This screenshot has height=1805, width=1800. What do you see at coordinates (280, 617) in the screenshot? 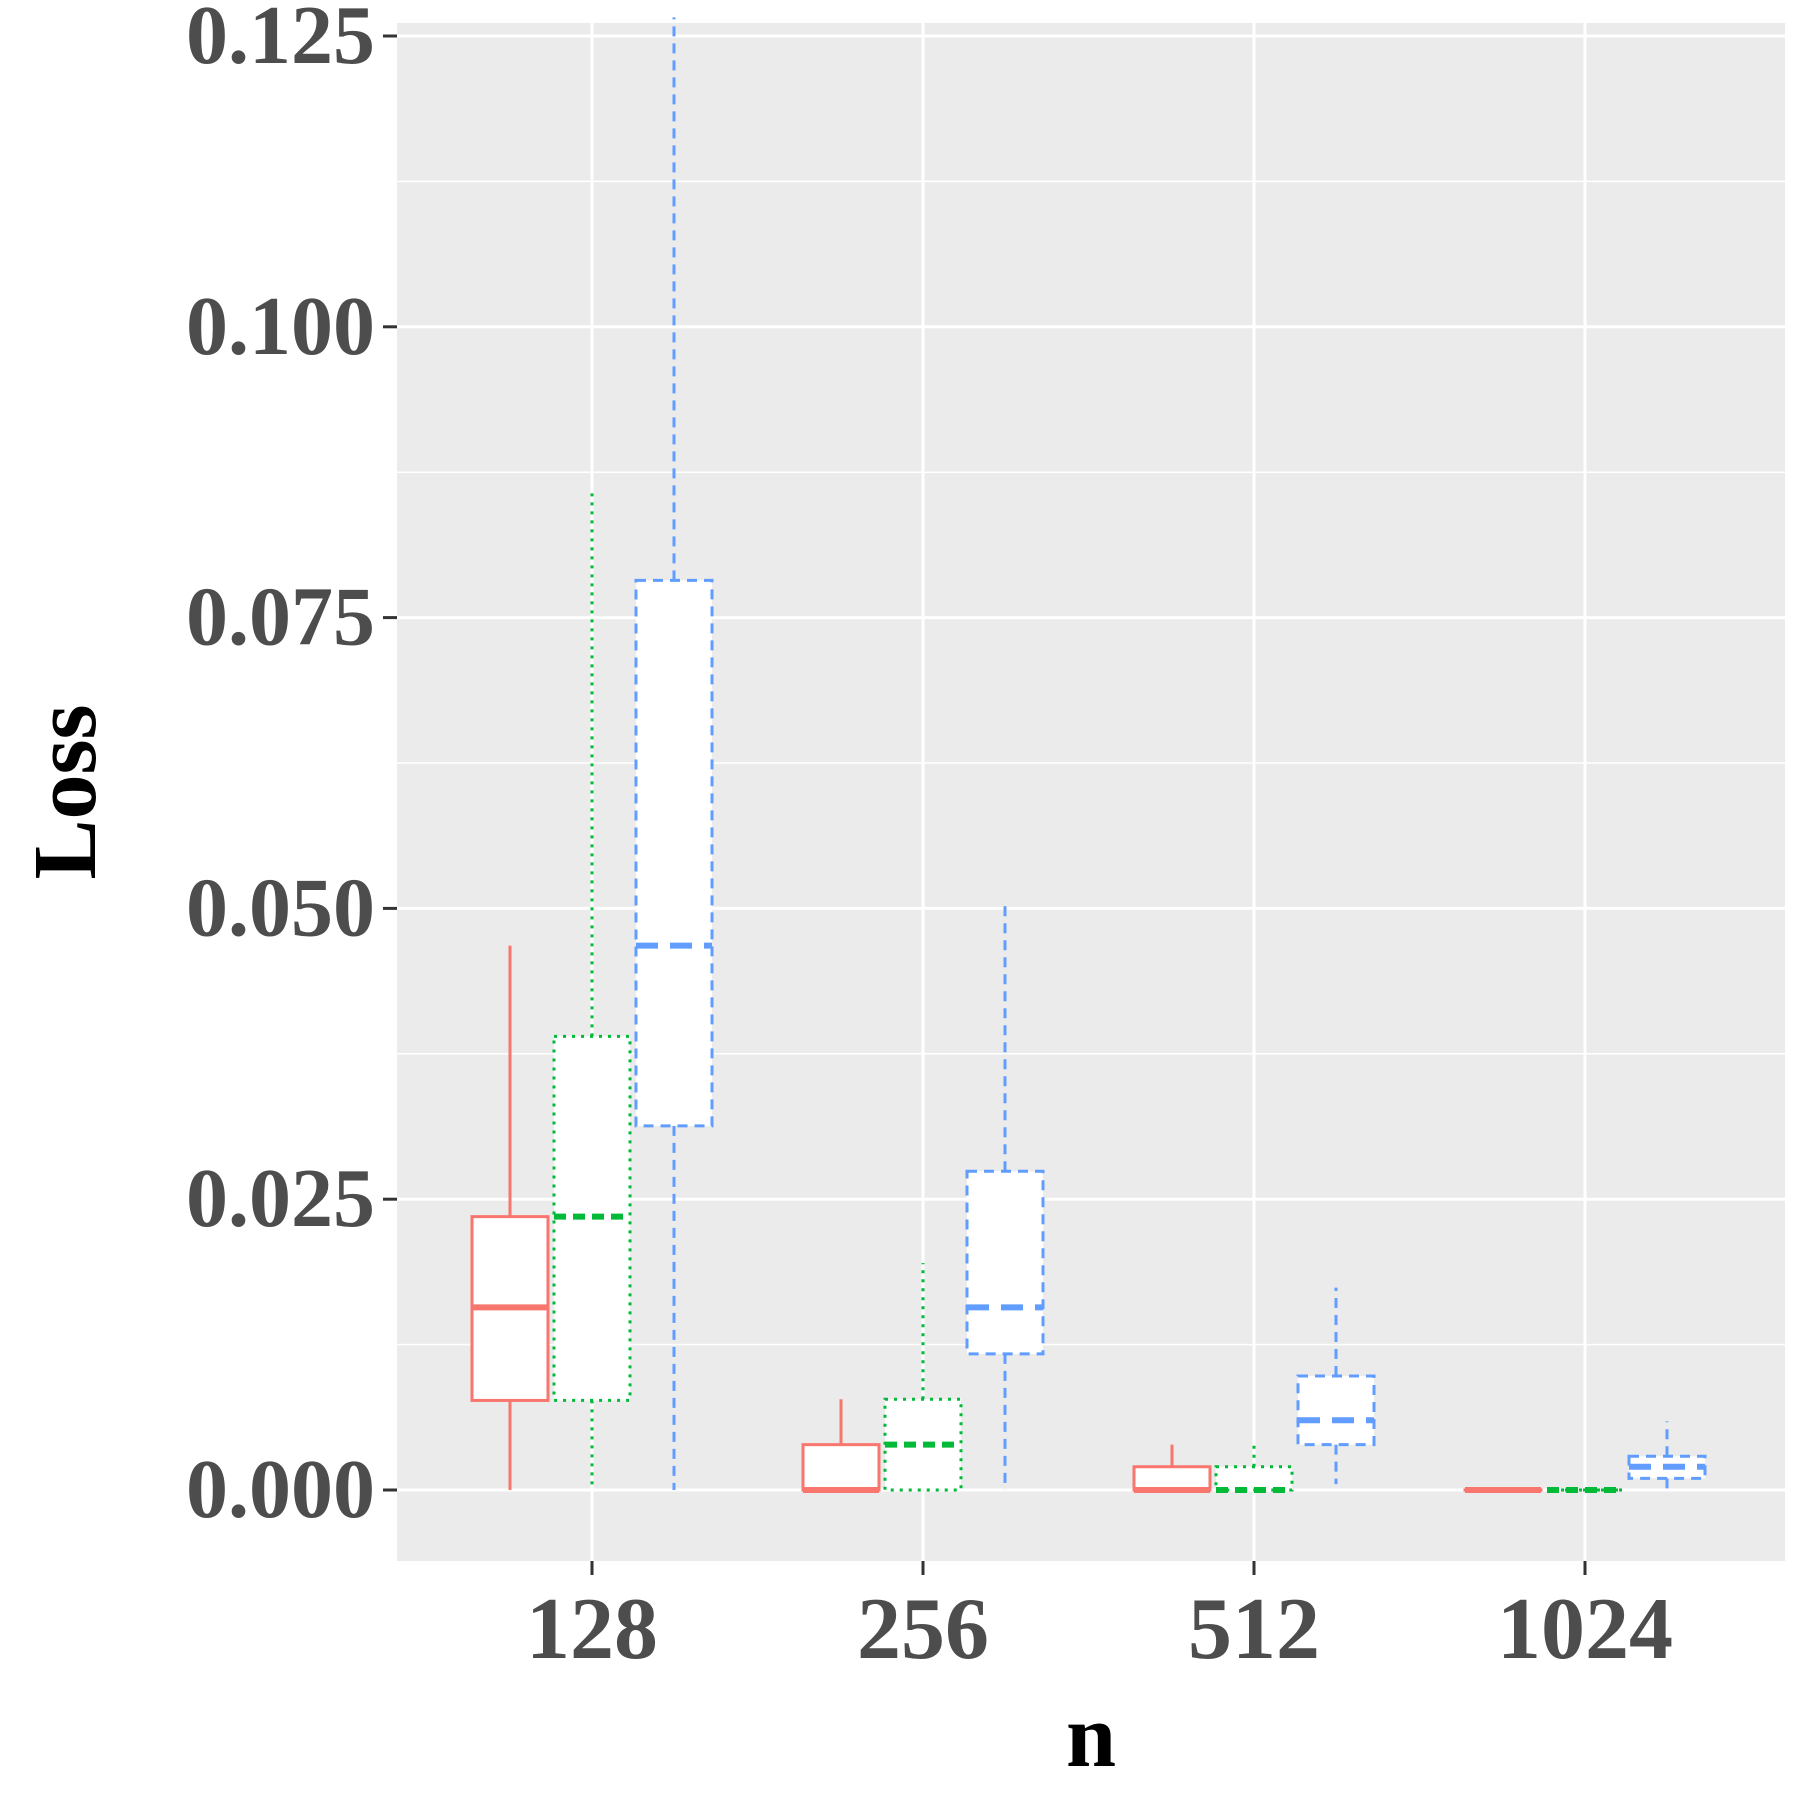
I see `y-tick-label: 0.075` at bounding box center [280, 617].